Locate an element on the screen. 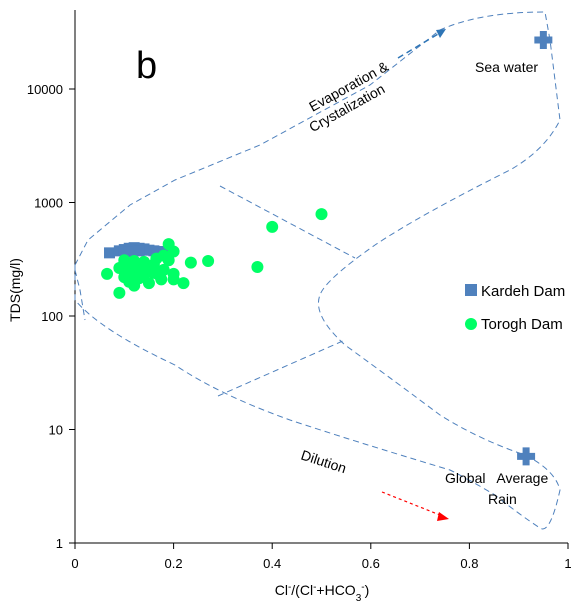  envelope-lower-divider is located at coordinates (281, 368).